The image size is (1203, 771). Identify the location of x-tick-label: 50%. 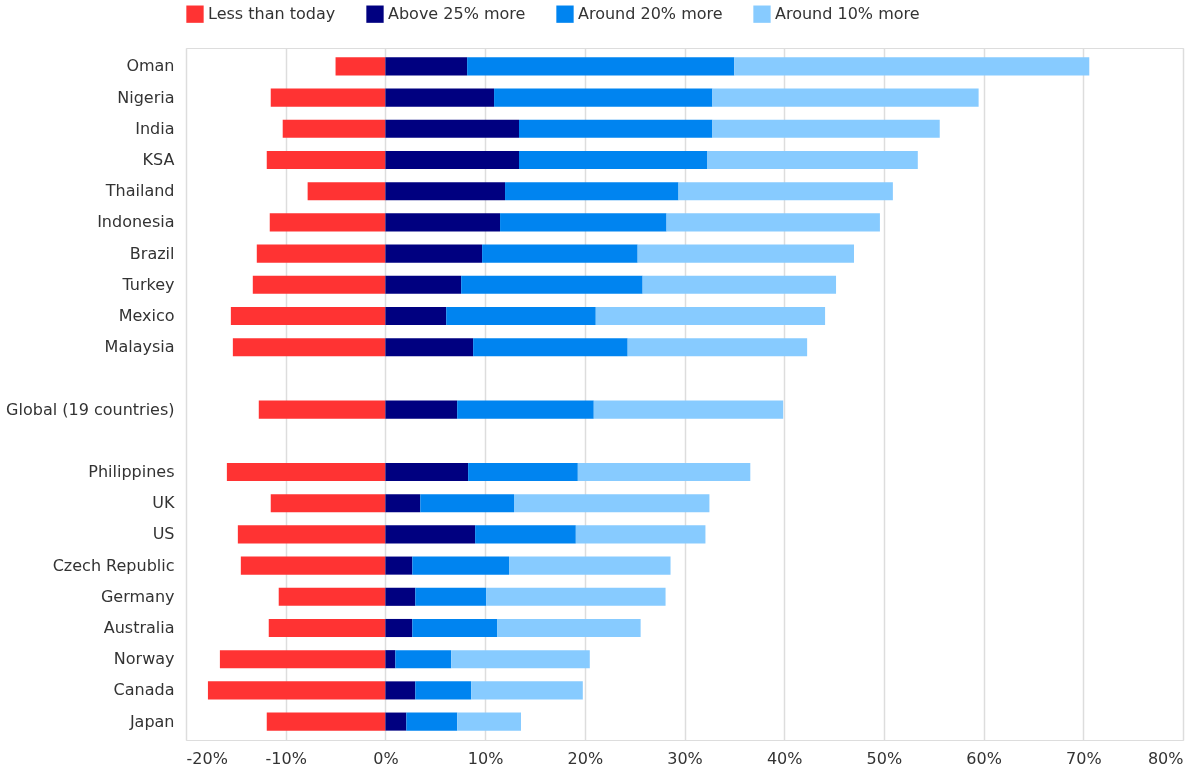
(884, 758).